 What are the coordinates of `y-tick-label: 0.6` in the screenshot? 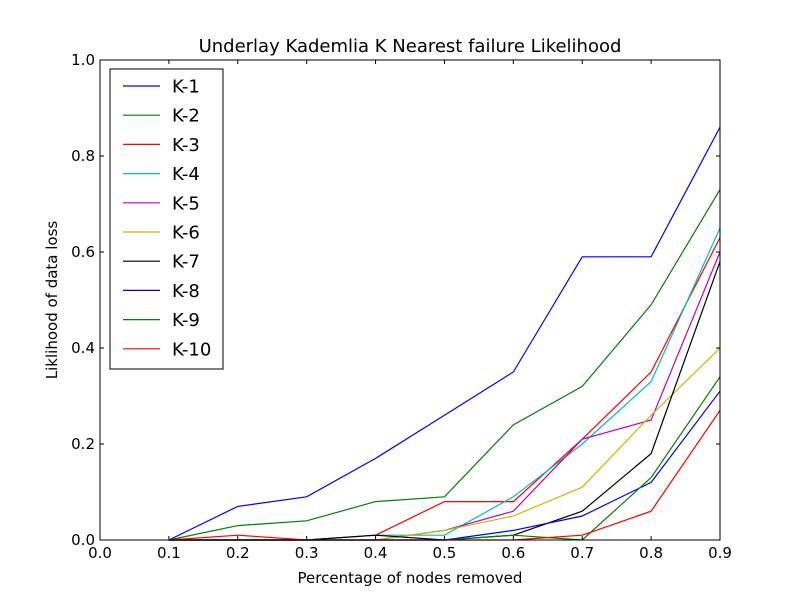 It's located at (83, 252).